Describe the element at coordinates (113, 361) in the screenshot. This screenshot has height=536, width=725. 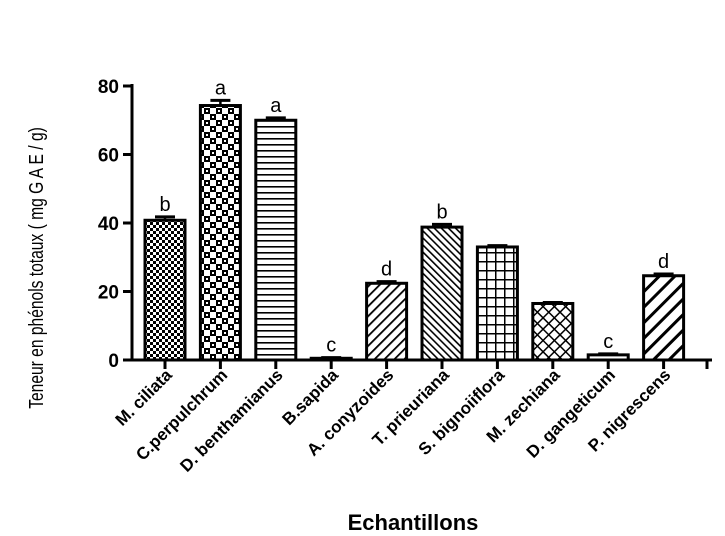
I see `y-tick-label: 0` at that location.